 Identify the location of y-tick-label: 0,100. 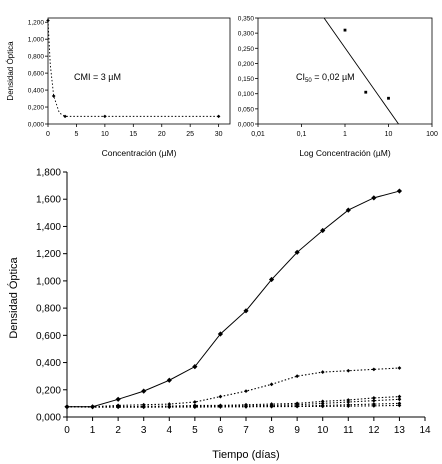
(246, 94).